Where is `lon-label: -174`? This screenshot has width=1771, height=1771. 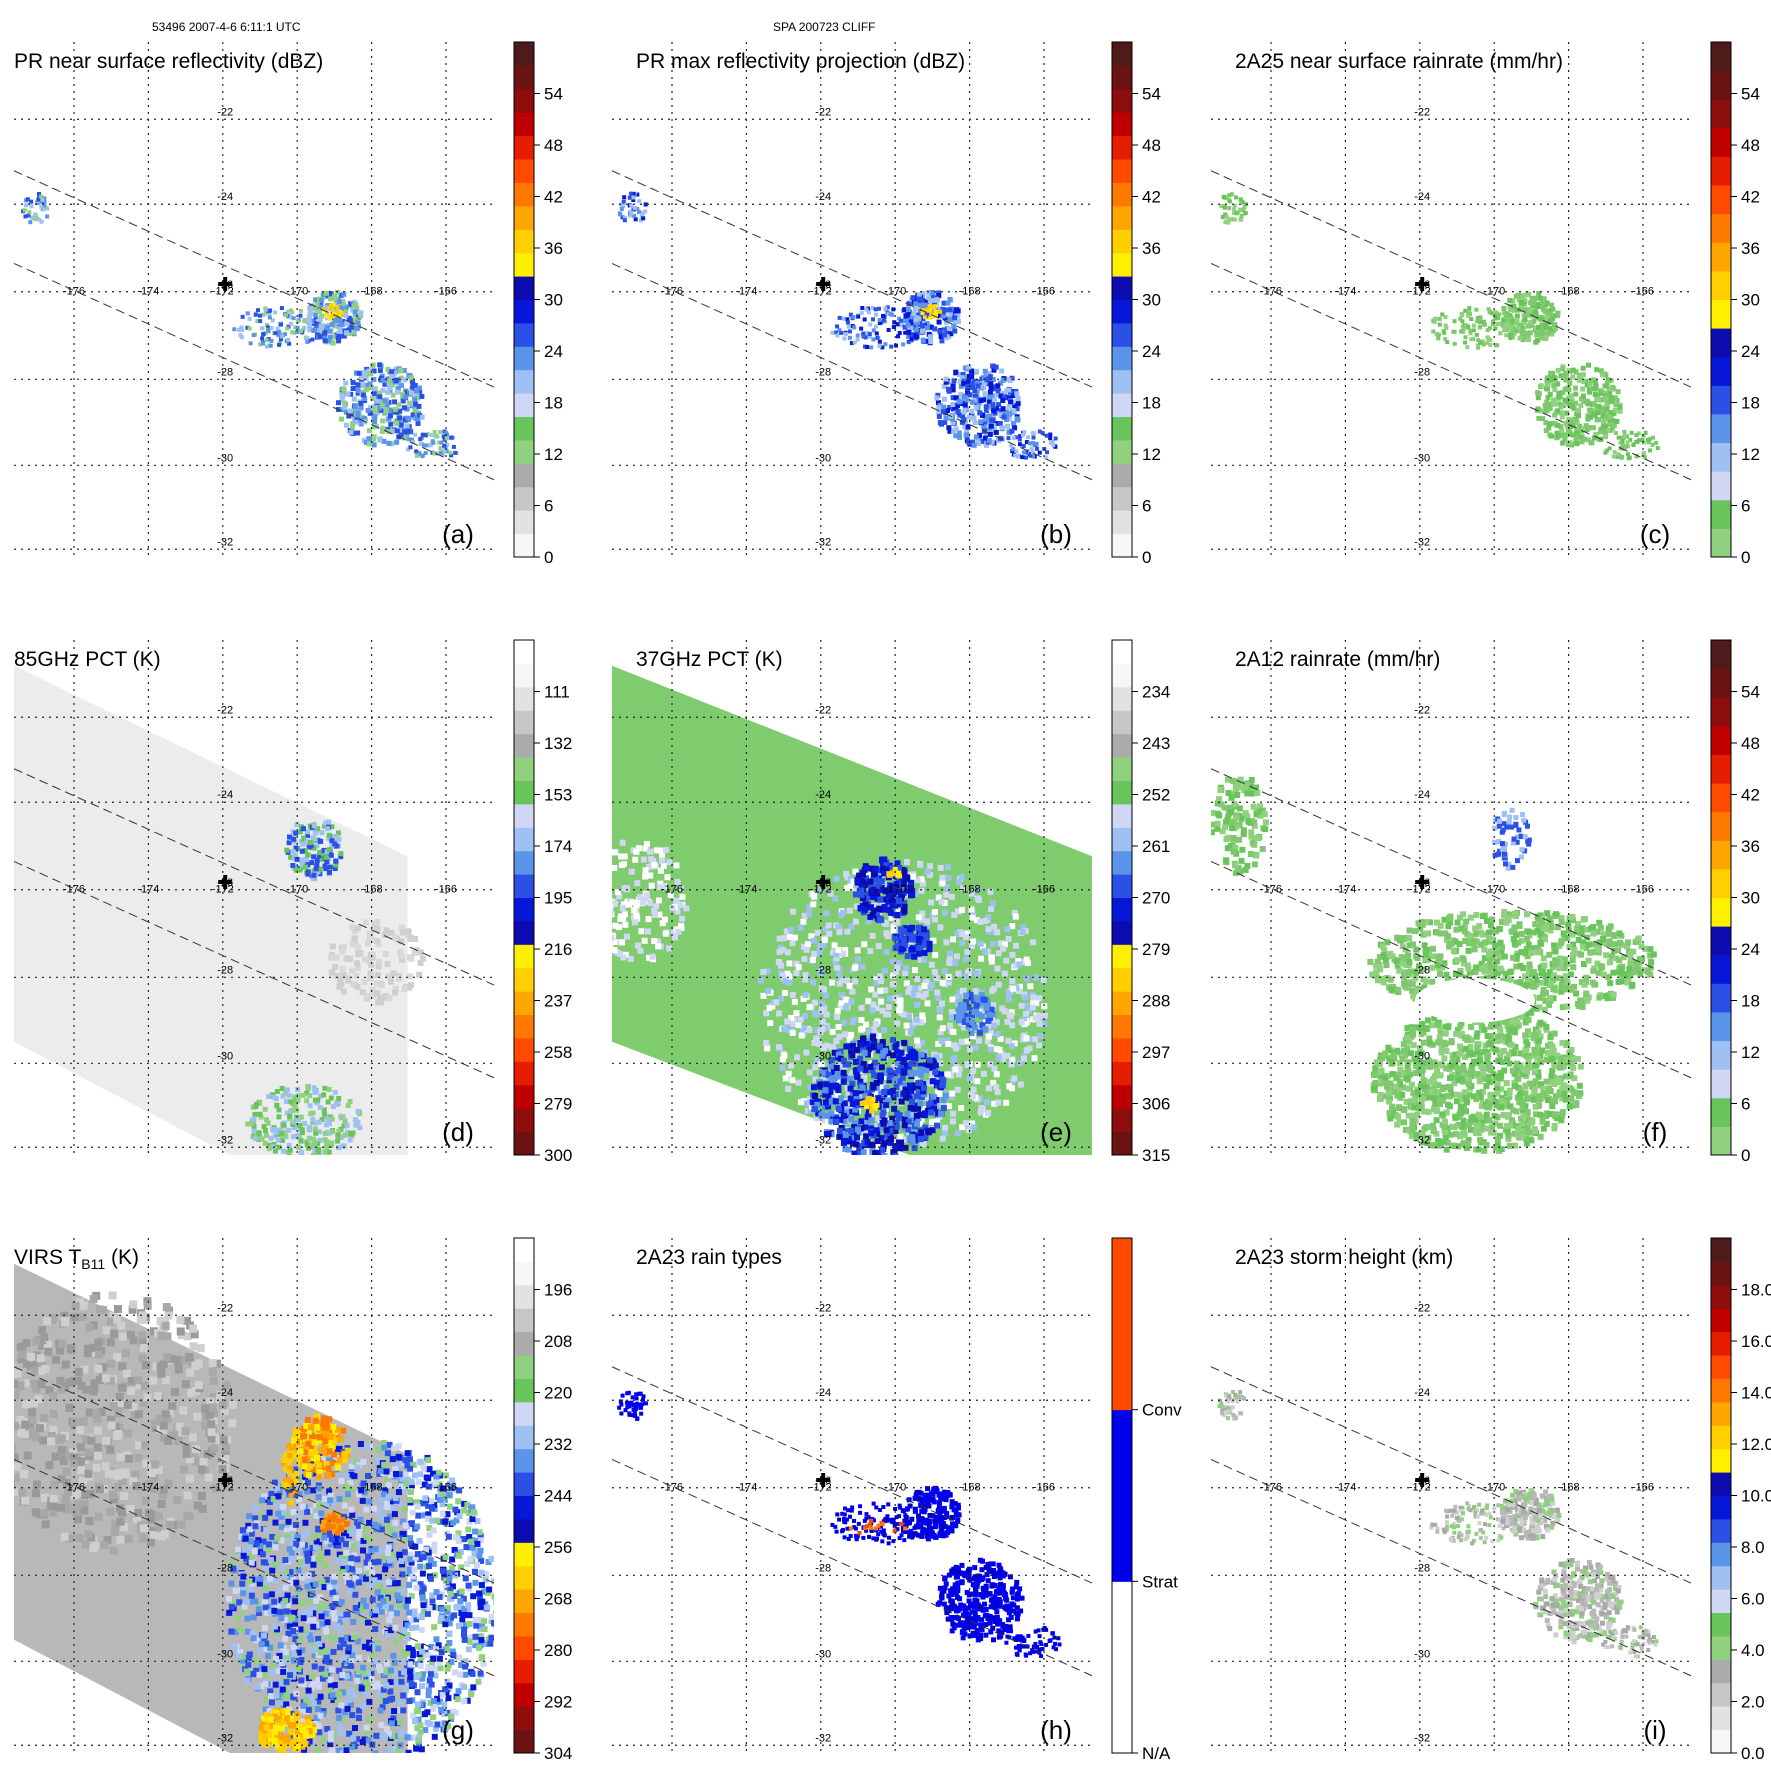 lon-label: -174 is located at coordinates (148, 291).